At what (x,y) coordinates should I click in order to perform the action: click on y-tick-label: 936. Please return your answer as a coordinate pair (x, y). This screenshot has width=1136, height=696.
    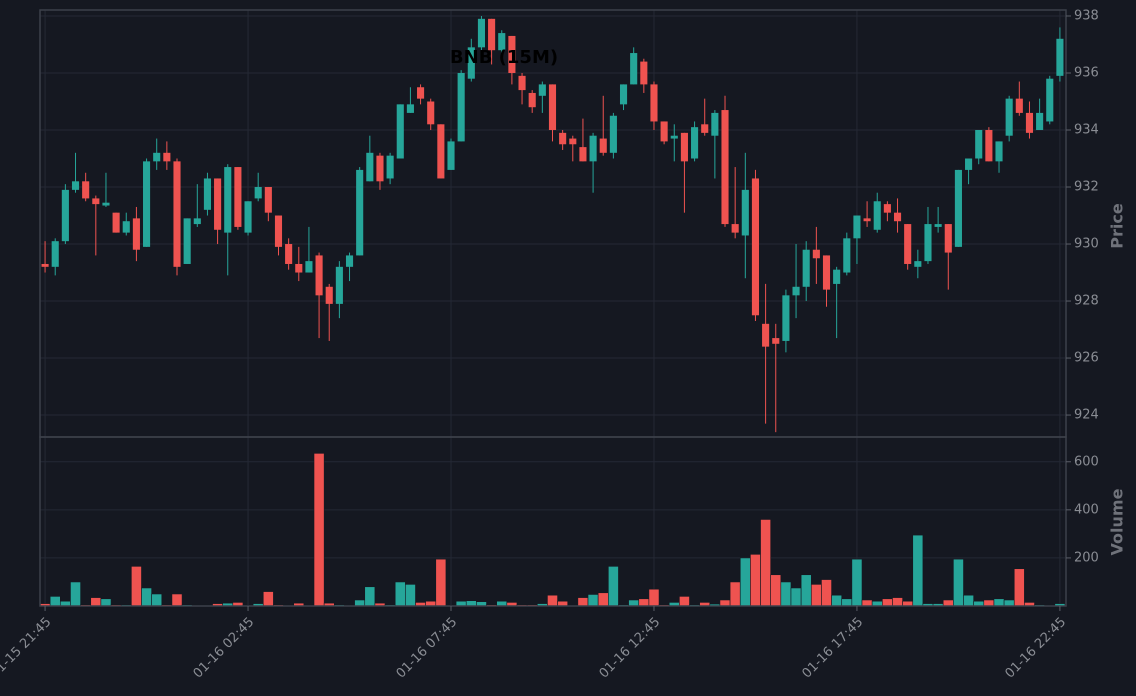
    Looking at the image, I should click on (1086, 72).